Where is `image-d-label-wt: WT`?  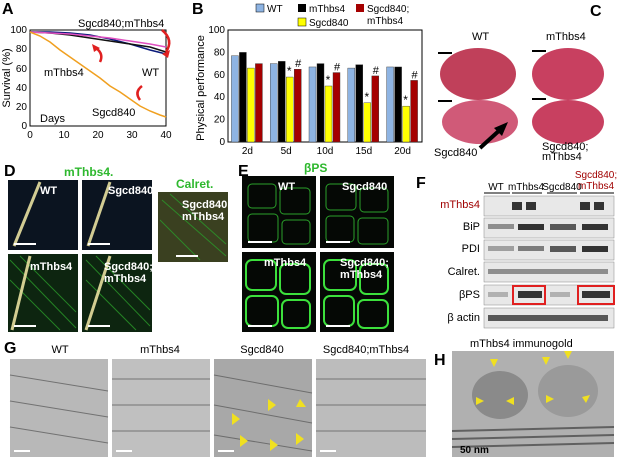
image-d-label-wt: WT is located at coordinates (48, 191).